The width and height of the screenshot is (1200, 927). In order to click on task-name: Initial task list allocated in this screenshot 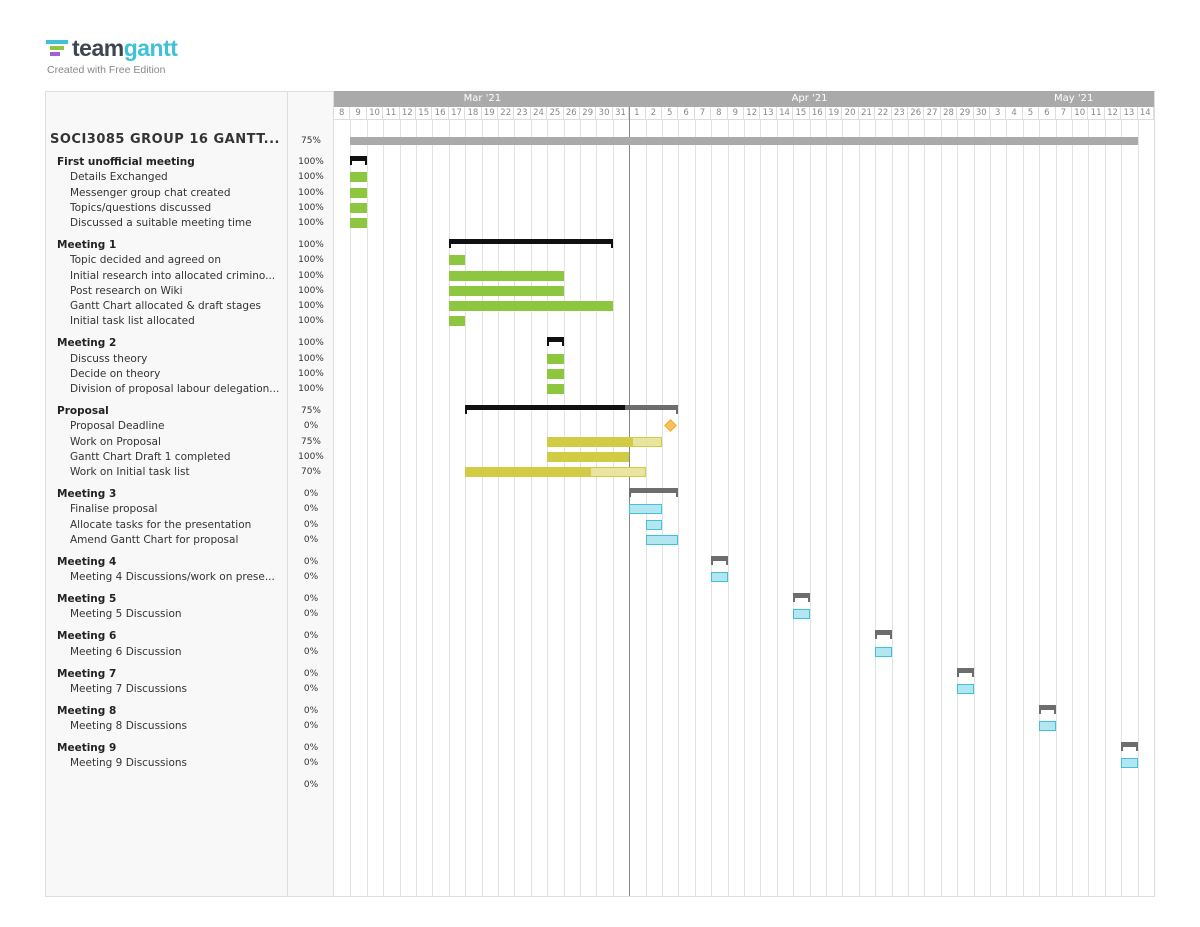, I will do `click(132, 321)`.